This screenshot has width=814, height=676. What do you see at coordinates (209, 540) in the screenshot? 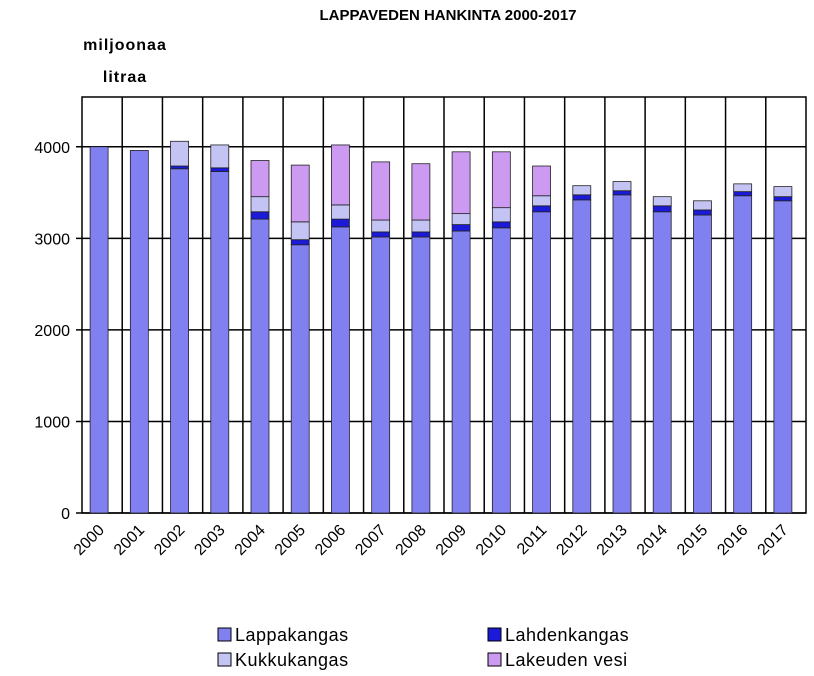
I see `x-tick-label: 2003` at bounding box center [209, 540].